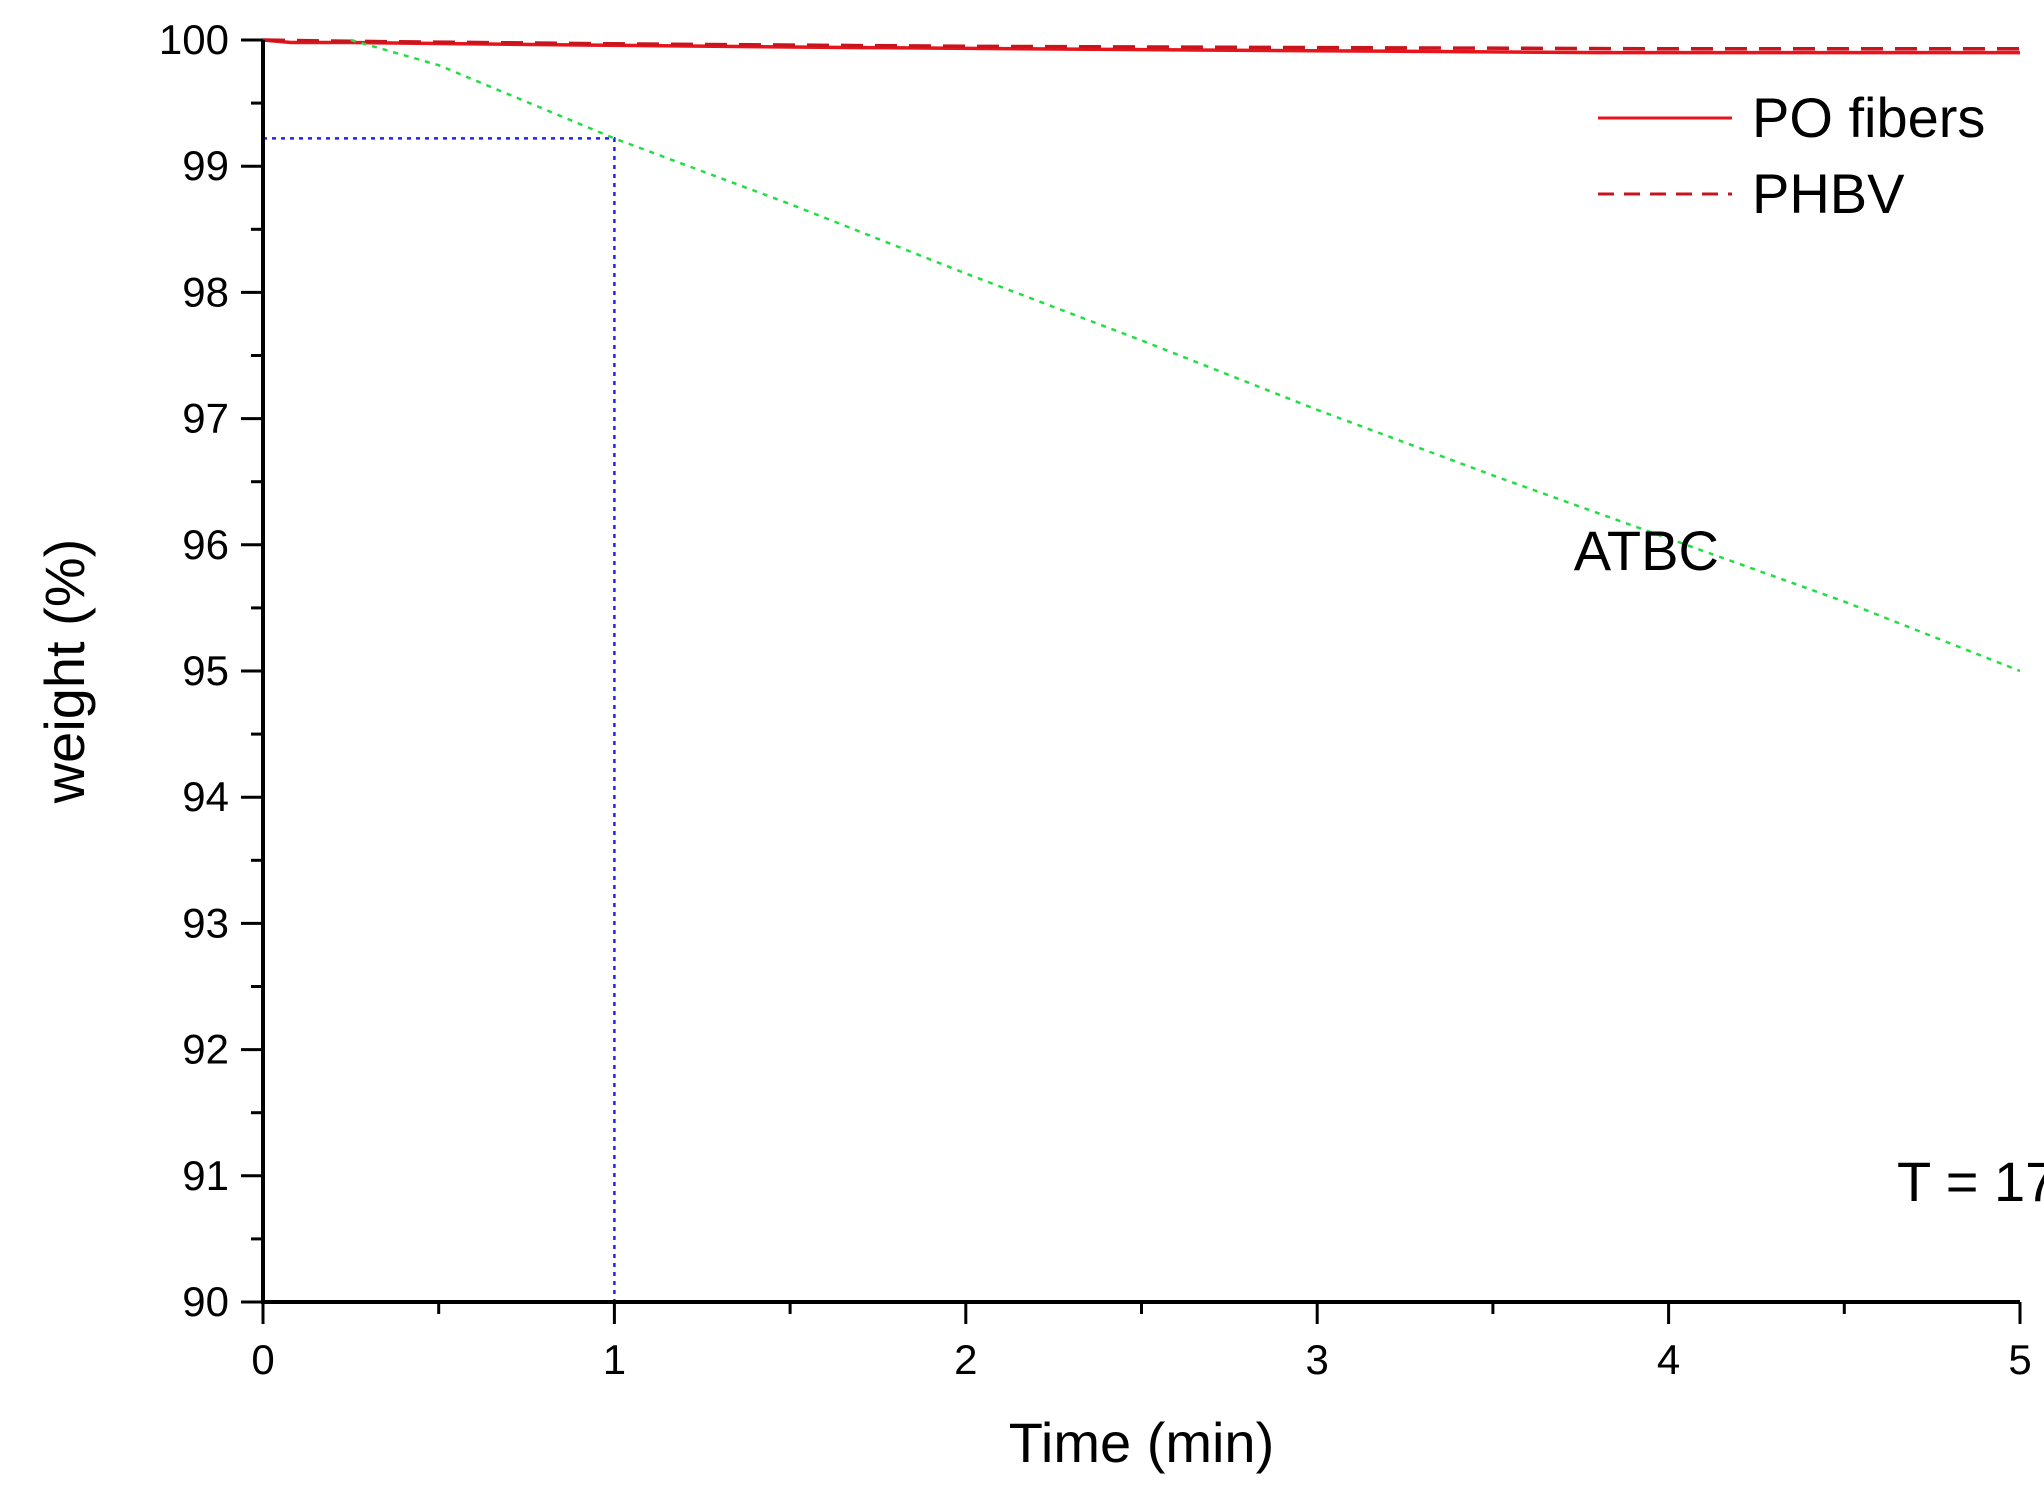 The height and width of the screenshot is (1495, 2044). Describe the element at coordinates (614, 1359) in the screenshot. I see `x-tick-label: 1` at that location.